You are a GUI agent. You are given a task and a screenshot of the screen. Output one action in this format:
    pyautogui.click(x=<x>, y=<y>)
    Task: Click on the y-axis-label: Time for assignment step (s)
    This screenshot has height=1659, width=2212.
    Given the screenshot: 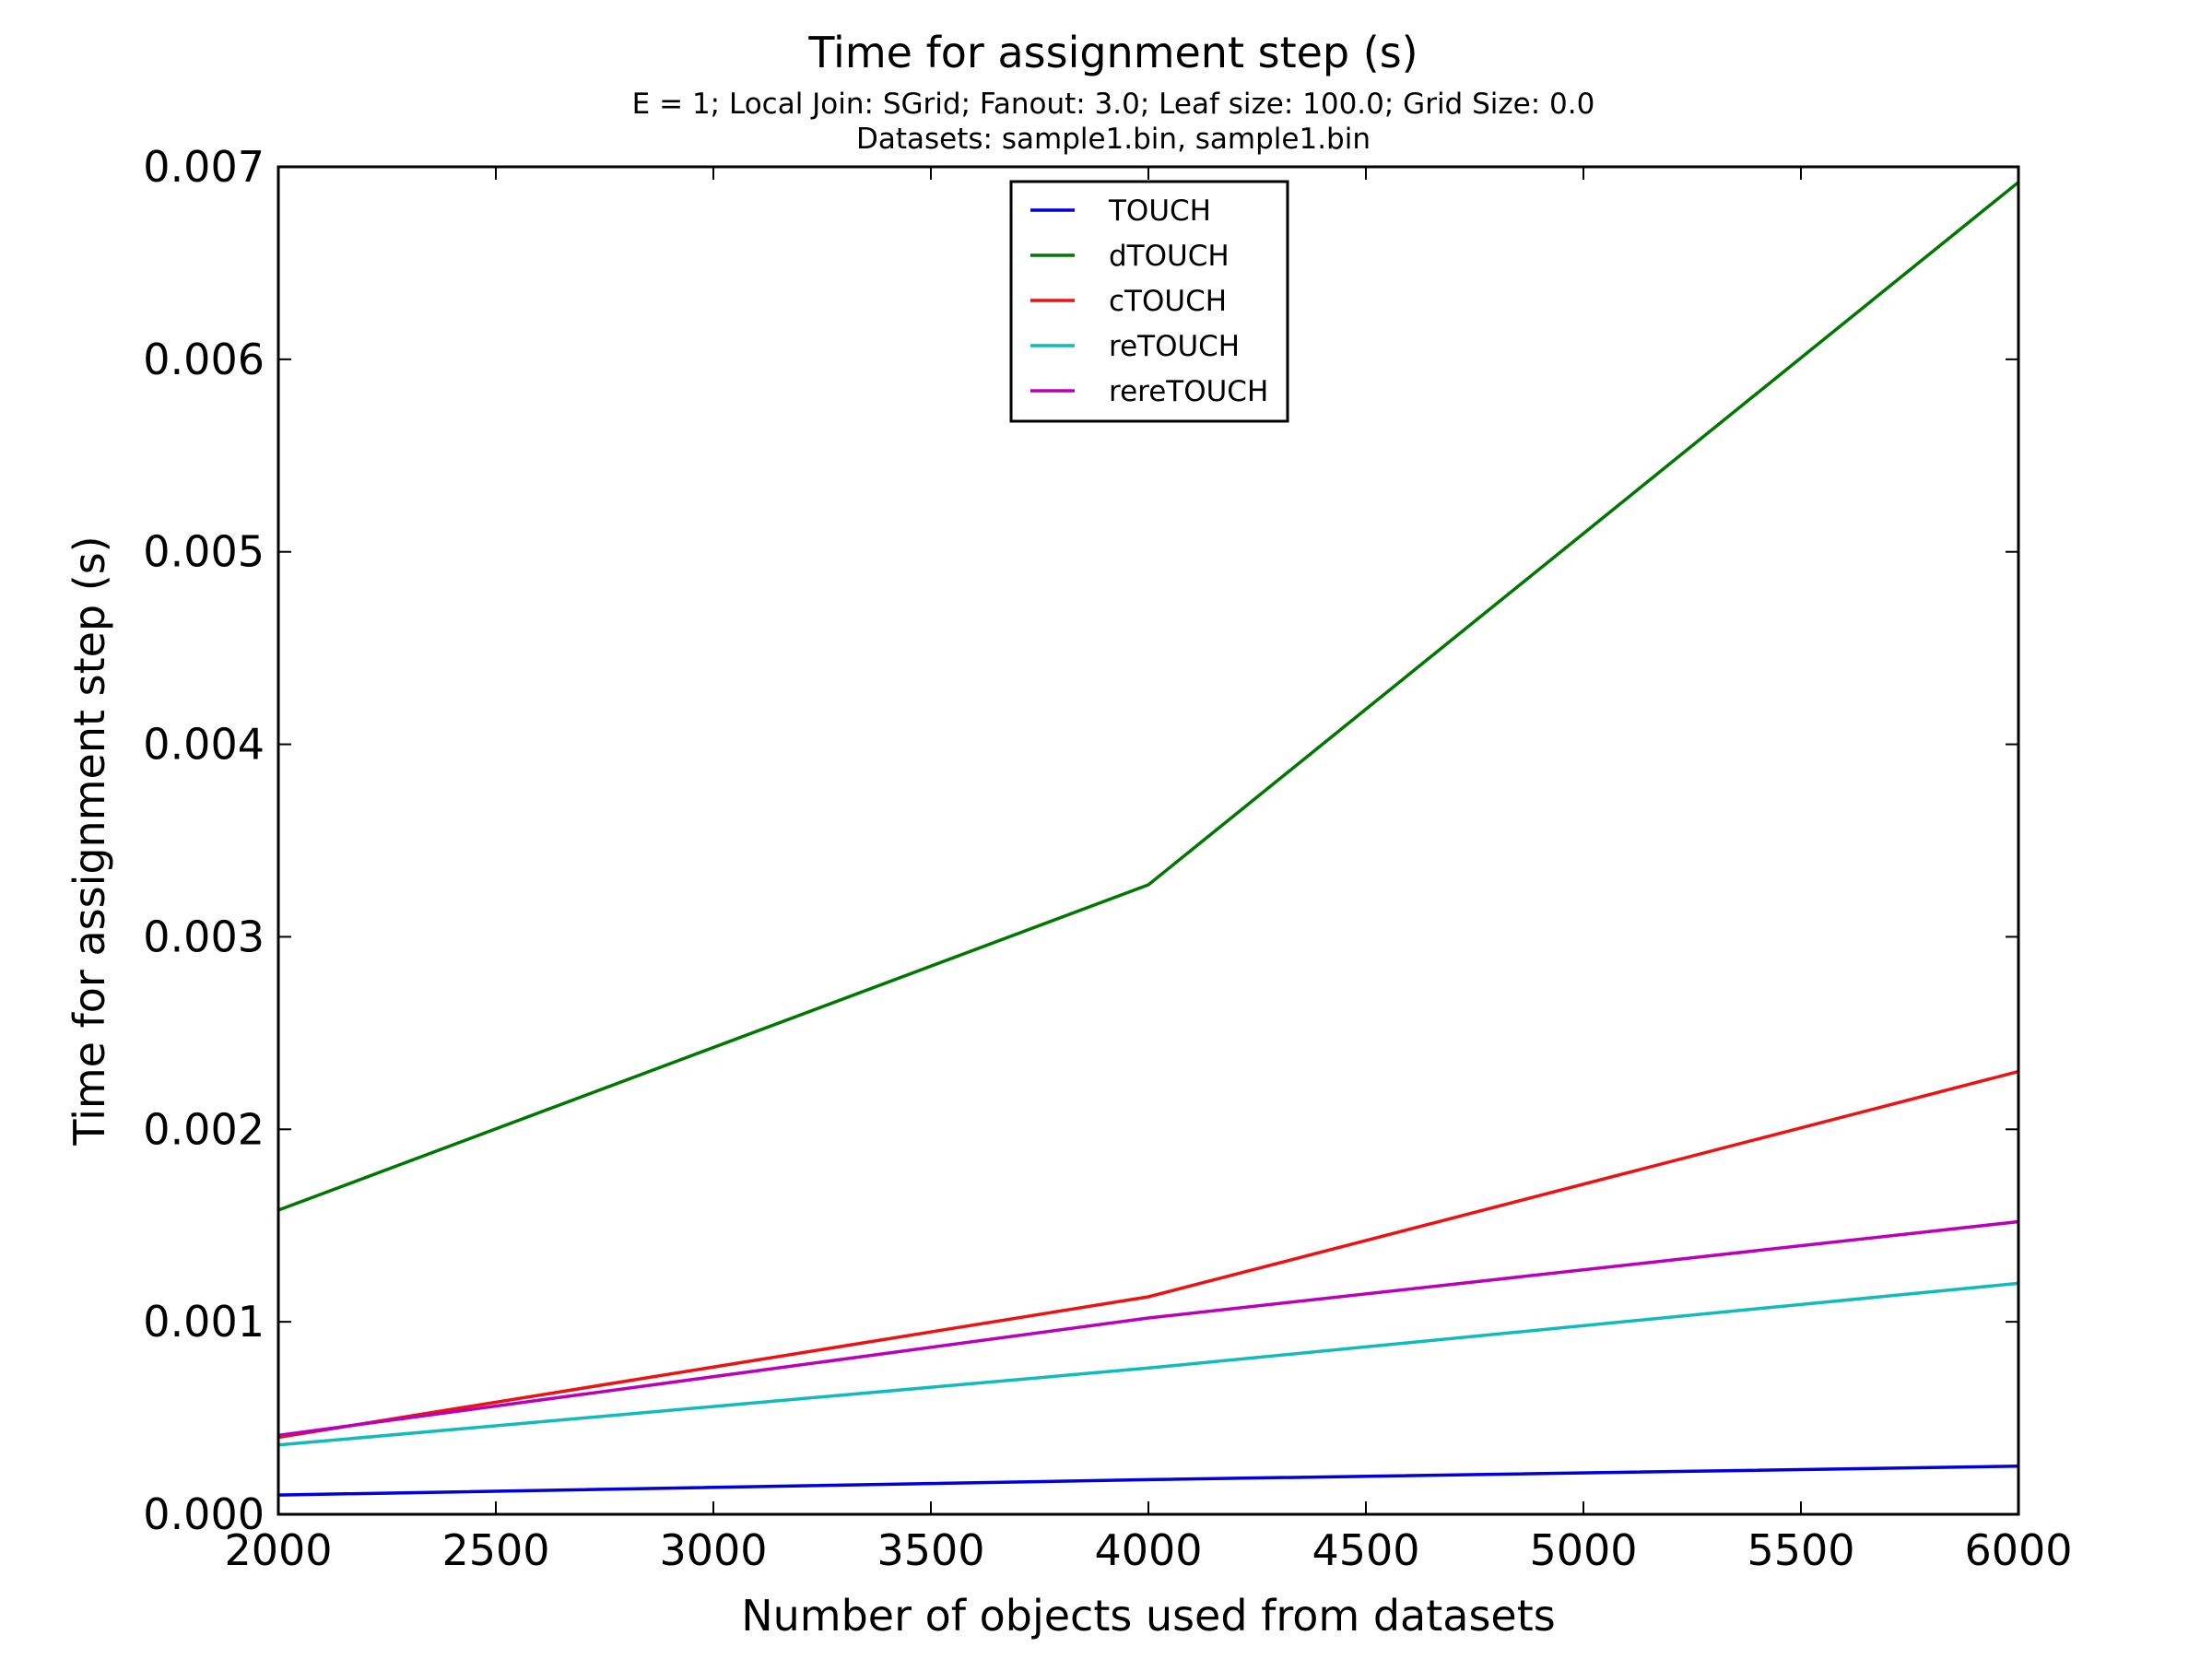 What is the action you would take?
    pyautogui.click(x=89, y=840)
    